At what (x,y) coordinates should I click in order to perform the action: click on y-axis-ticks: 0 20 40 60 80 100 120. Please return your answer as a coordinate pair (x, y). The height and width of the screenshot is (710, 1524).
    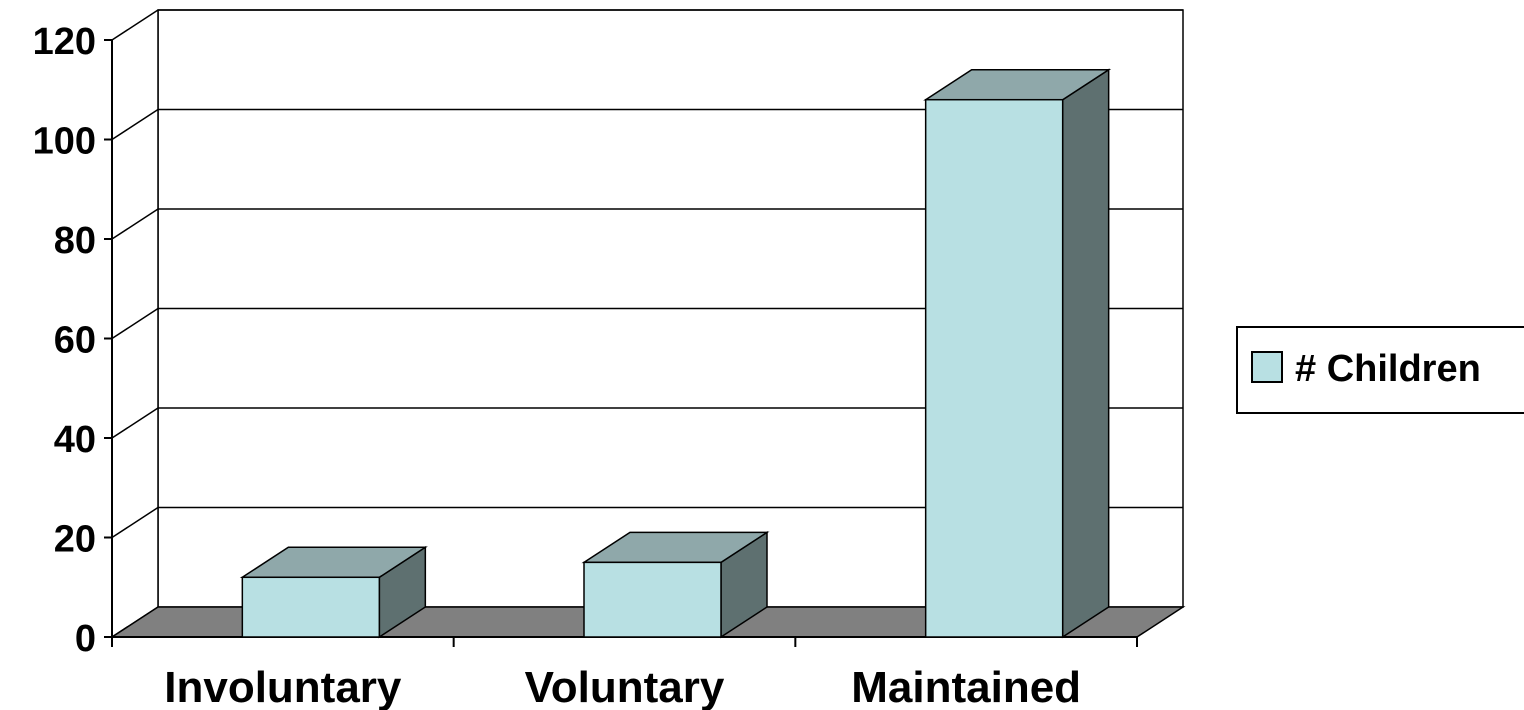
    Looking at the image, I should click on (72, 340).